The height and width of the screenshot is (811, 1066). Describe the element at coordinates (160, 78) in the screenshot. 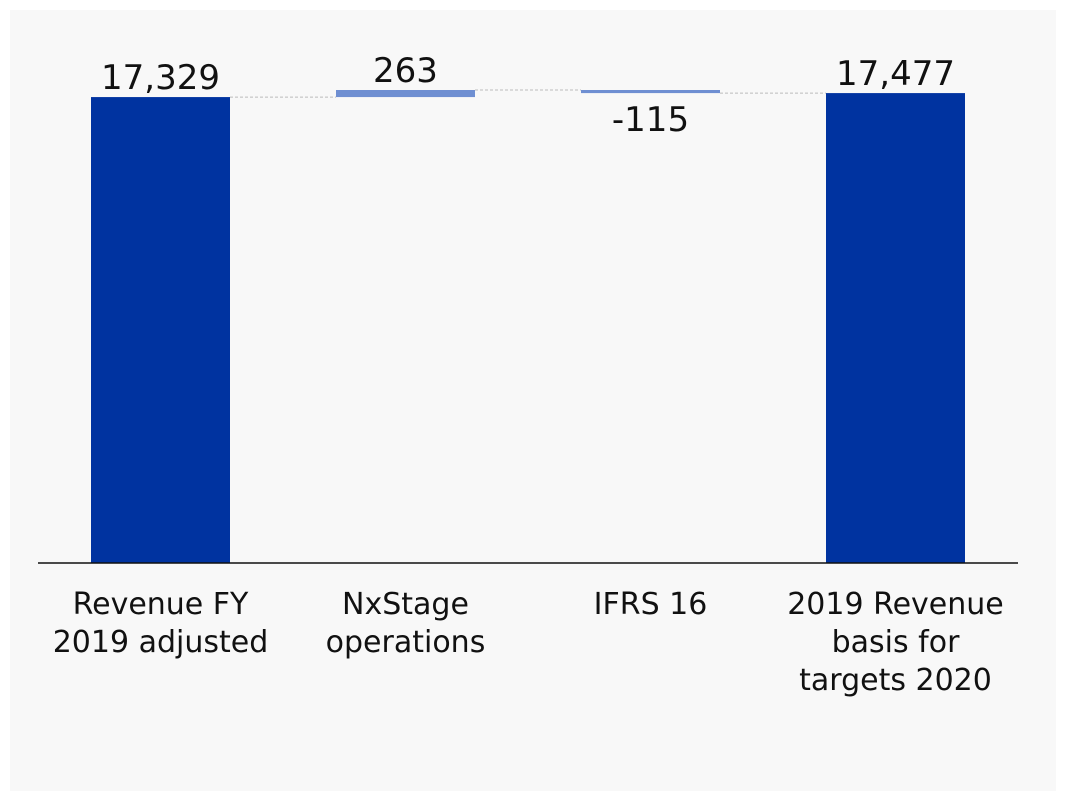

I see `value-label: 17,329` at that location.